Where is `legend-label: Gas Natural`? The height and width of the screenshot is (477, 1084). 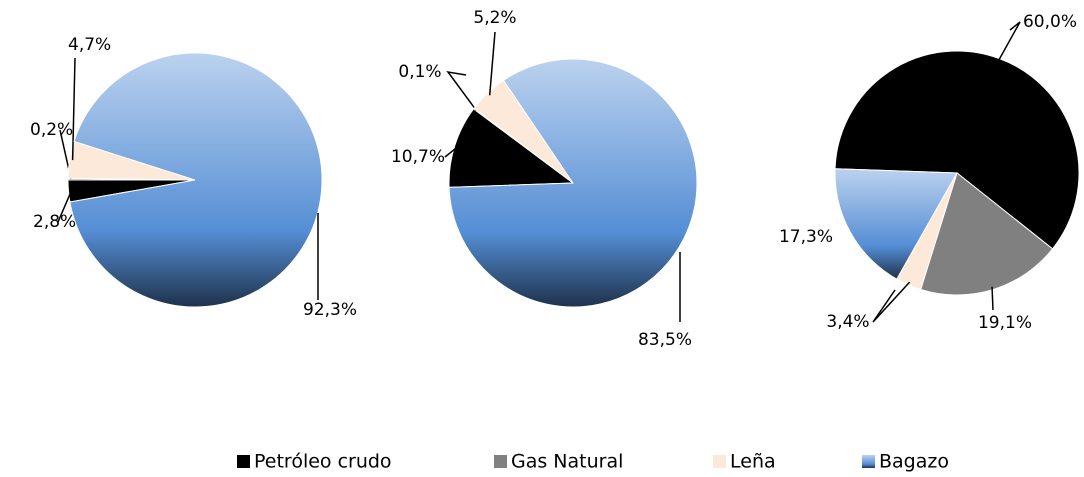
legend-label: Gas Natural is located at coordinates (567, 462).